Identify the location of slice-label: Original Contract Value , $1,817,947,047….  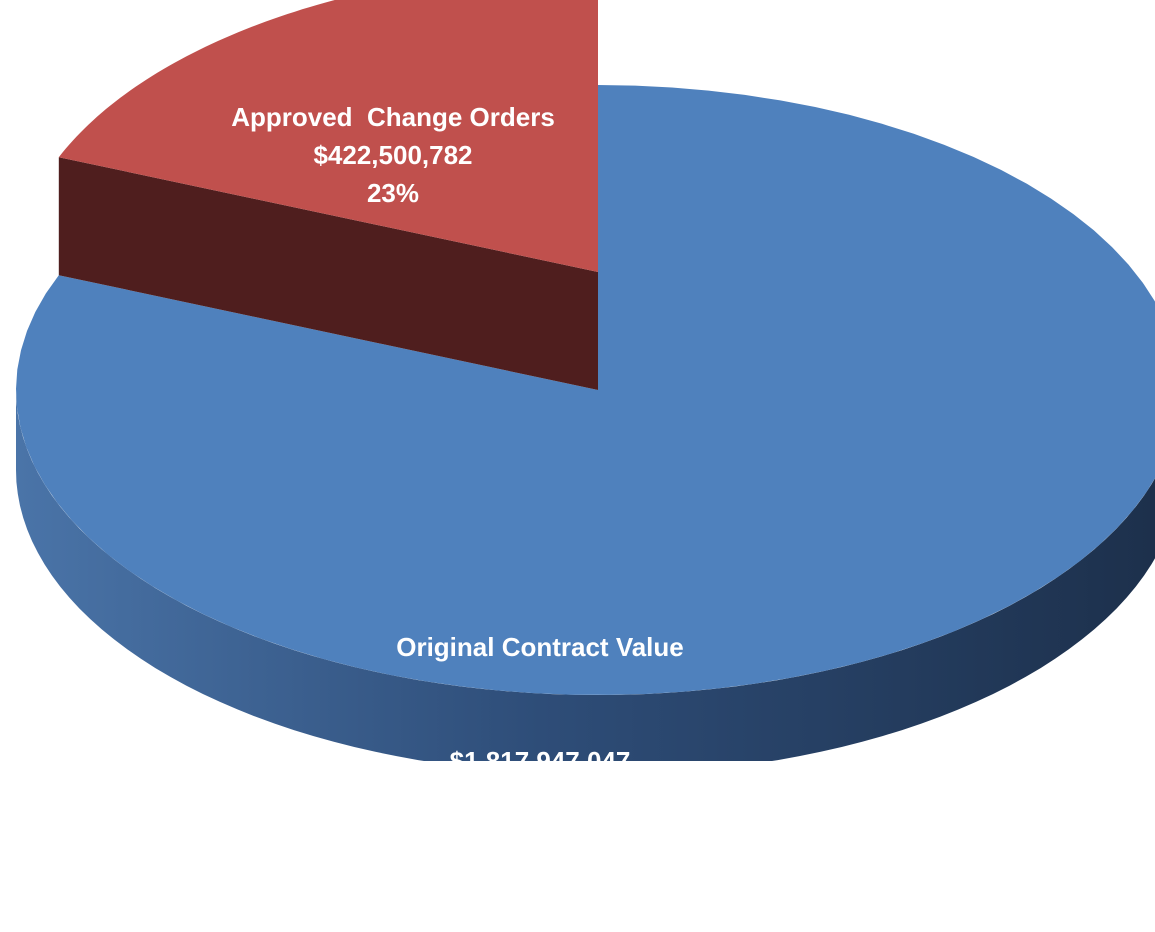
(540, 742).